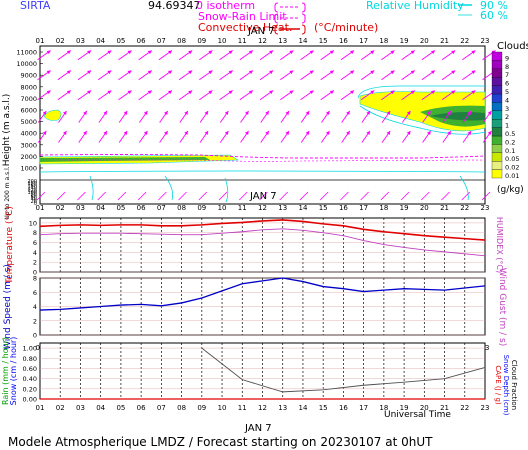 The width and height of the screenshot is (528, 450). What do you see at coordinates (507, 117) in the screenshot?
I see `colorbar-level-label: 2` at bounding box center [507, 117].